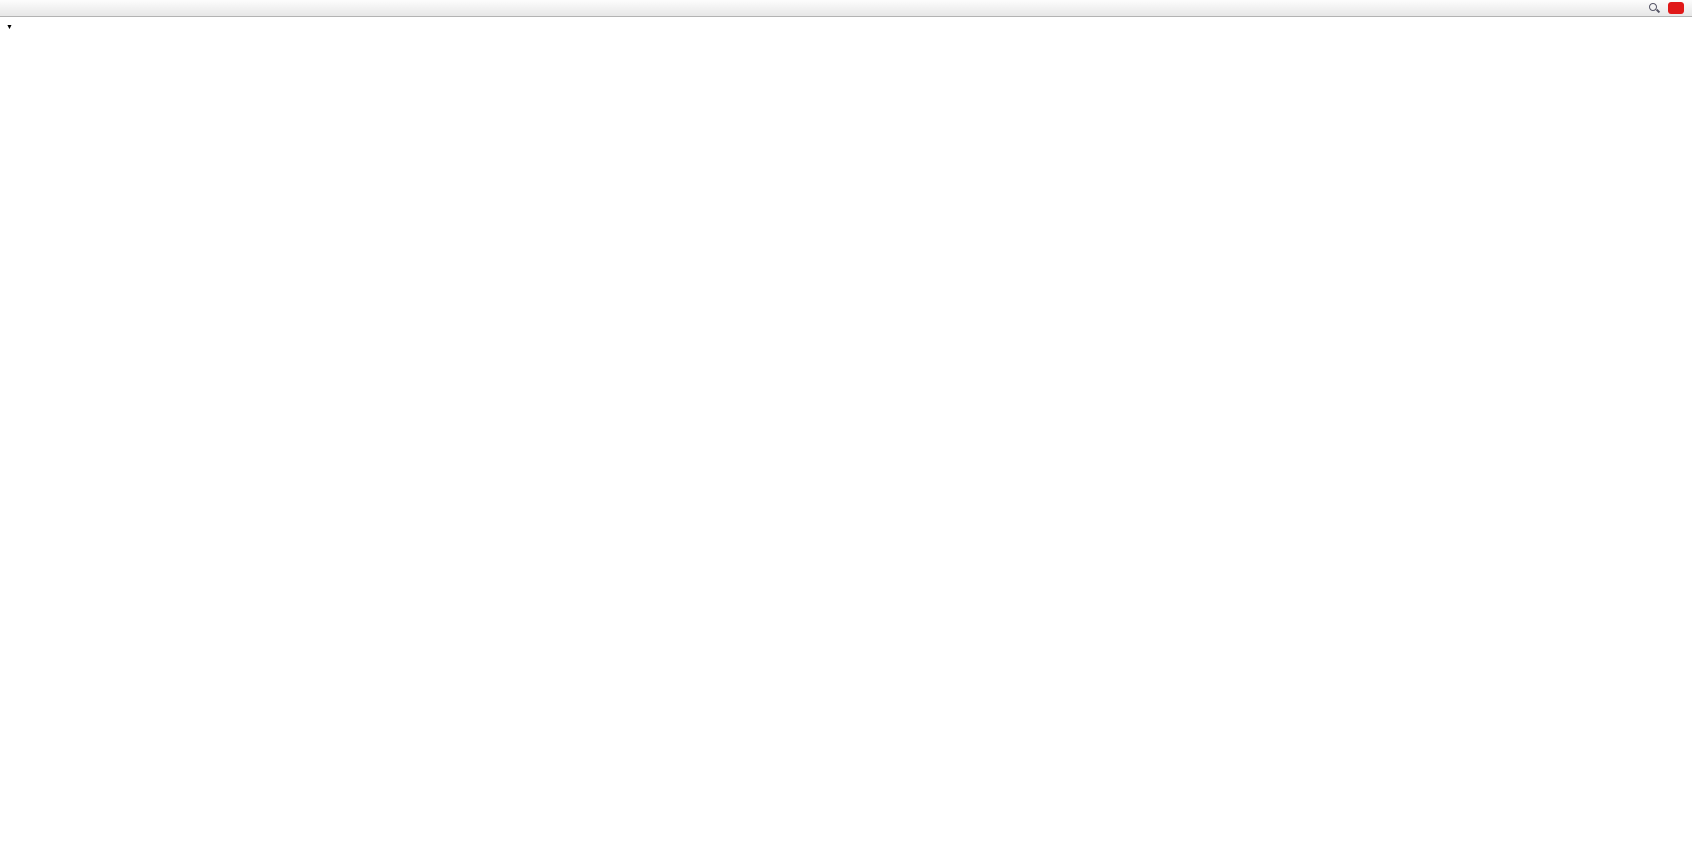  I want to click on toolbar-right-group, so click(1670, 8).